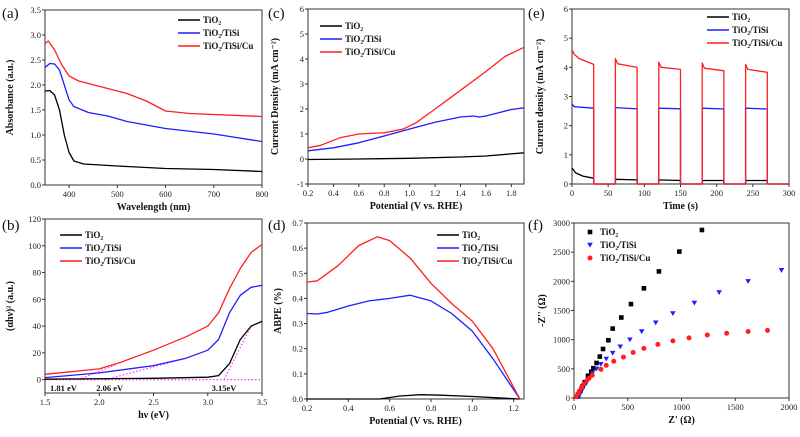 The width and height of the screenshot is (800, 437). Describe the element at coordinates (297, 273) in the screenshot. I see `y-tick-label: 0.5` at that location.